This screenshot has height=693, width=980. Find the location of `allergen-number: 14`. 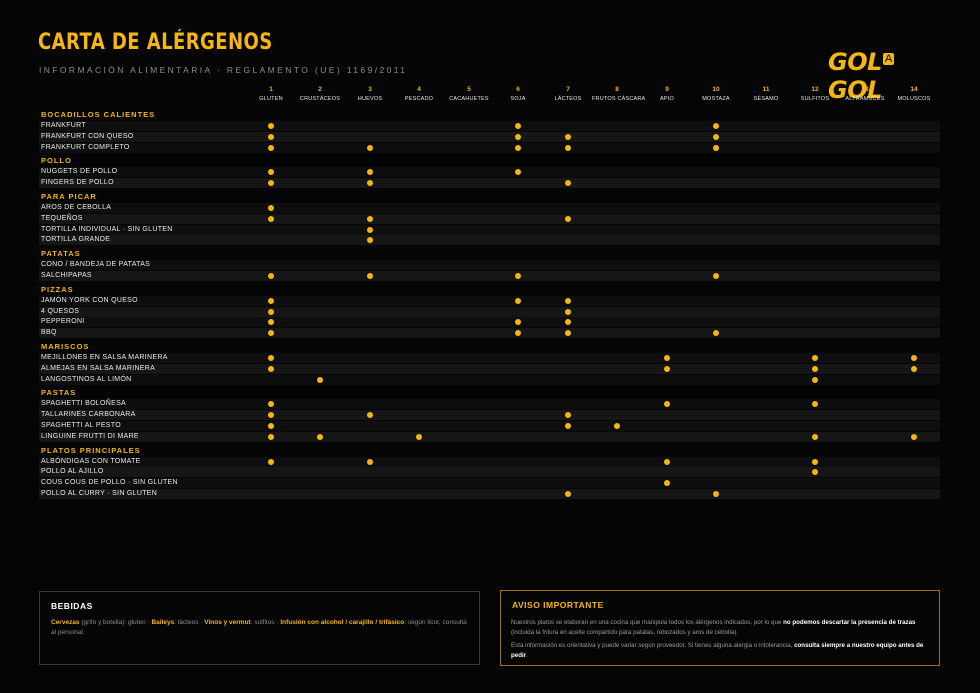

allergen-number: 14 is located at coordinates (914, 89).